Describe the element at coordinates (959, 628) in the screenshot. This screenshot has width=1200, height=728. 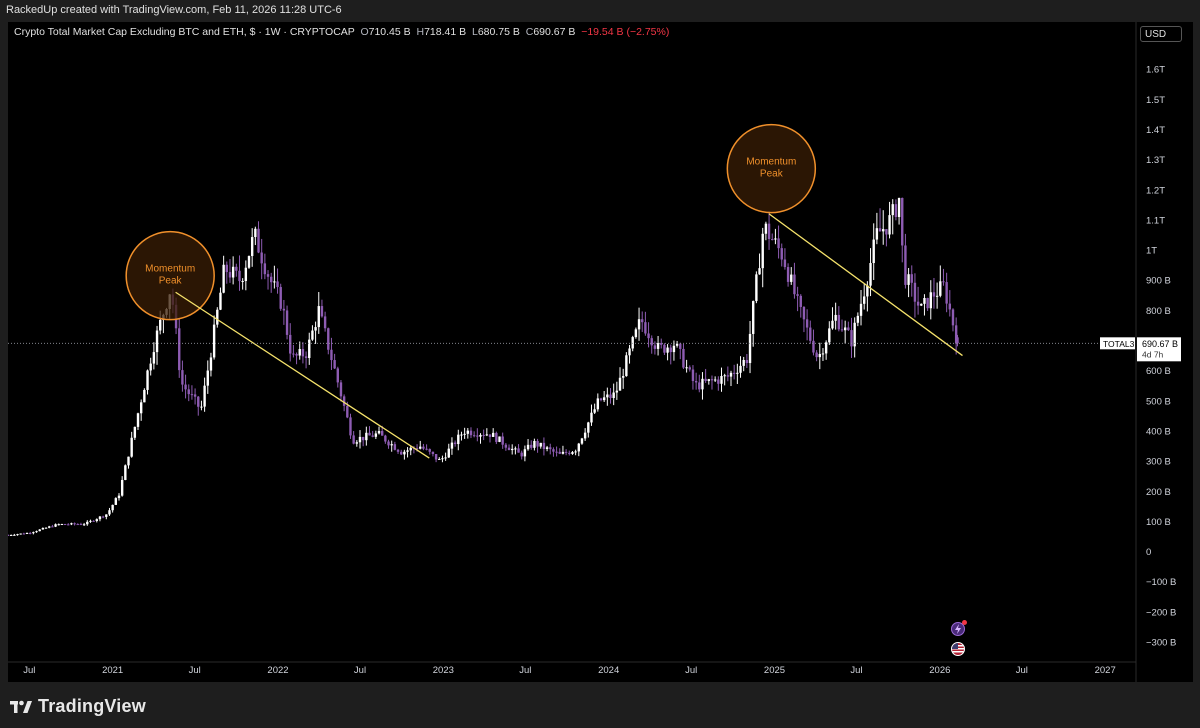
I see `lightning-event-icon` at that location.